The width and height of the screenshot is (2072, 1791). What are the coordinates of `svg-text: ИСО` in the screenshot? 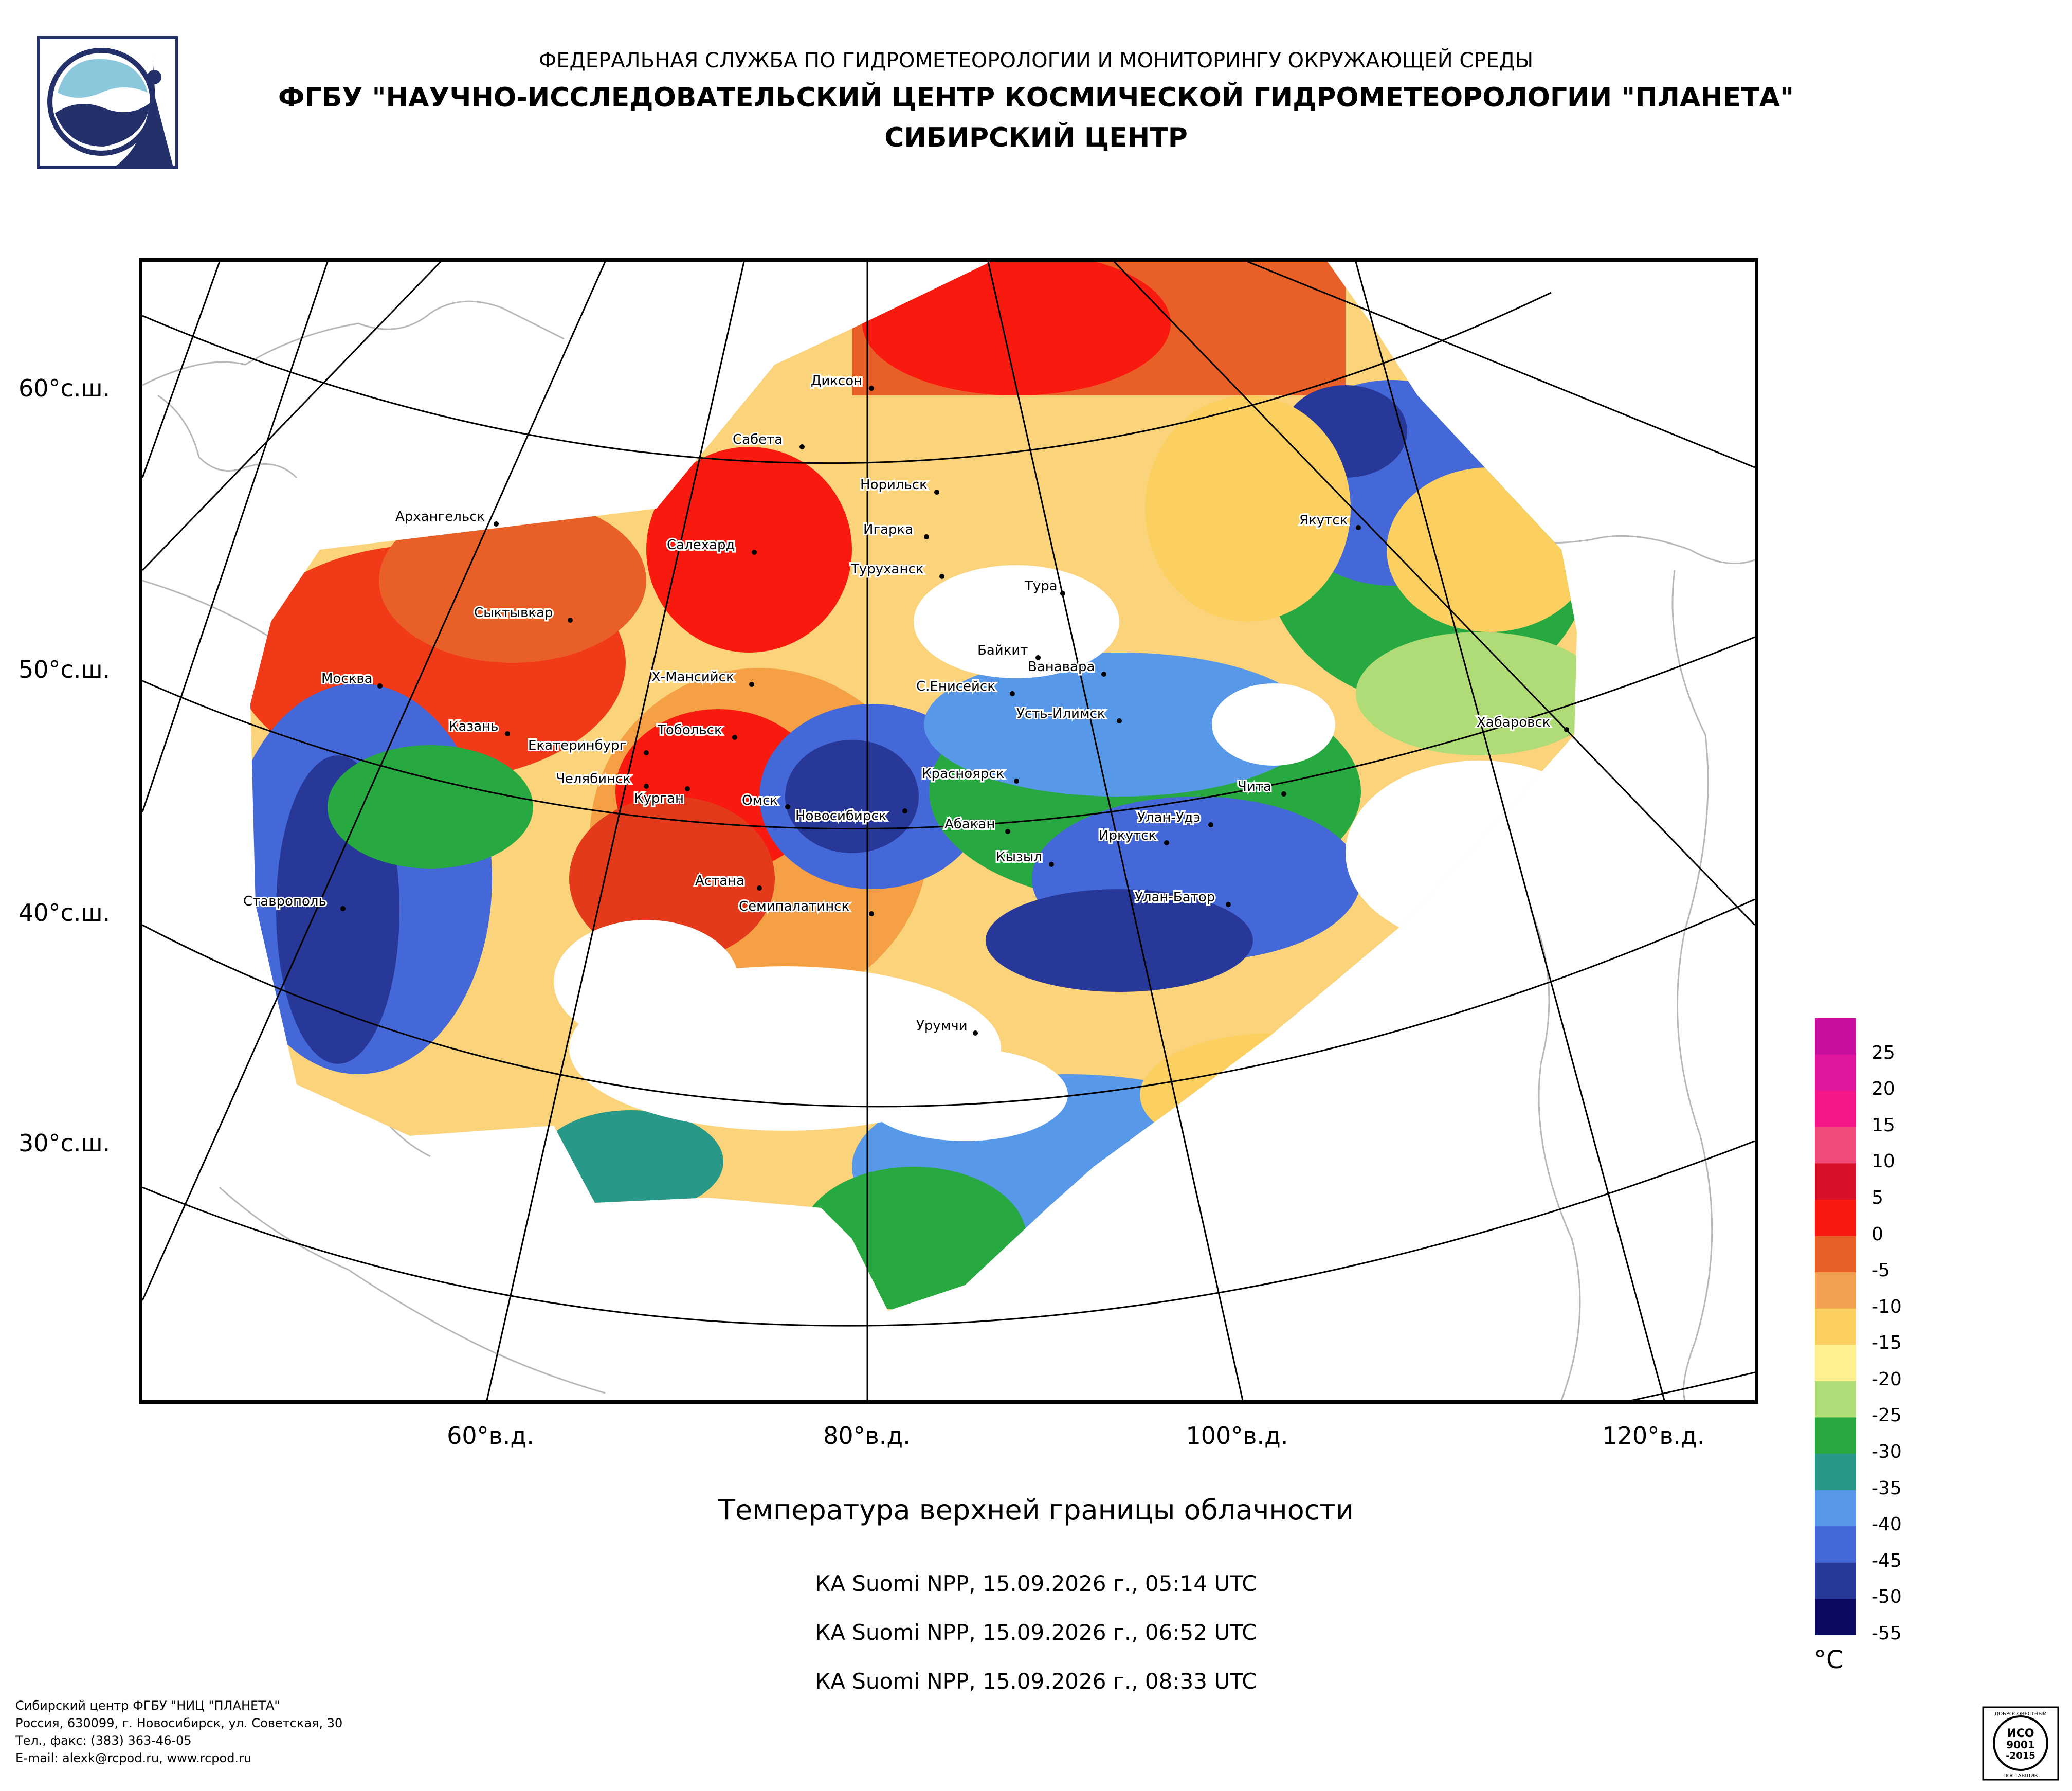 It's located at (2020, 1733).